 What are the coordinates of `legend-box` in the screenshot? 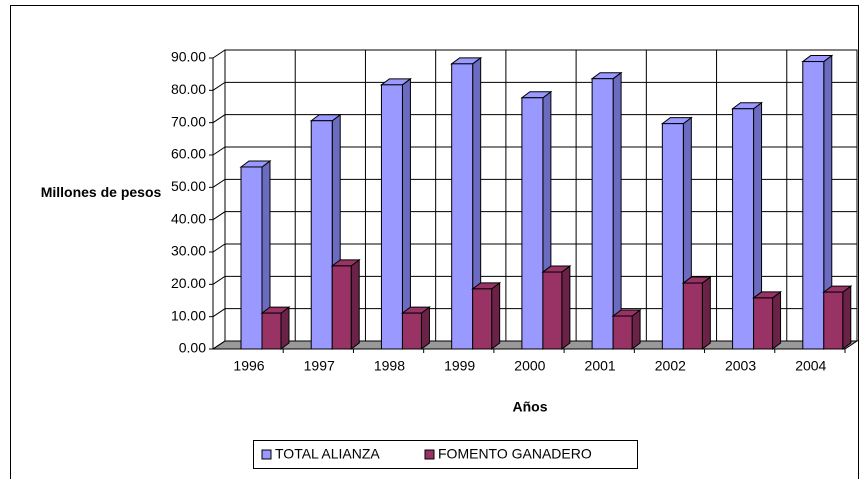 It's located at (445, 454).